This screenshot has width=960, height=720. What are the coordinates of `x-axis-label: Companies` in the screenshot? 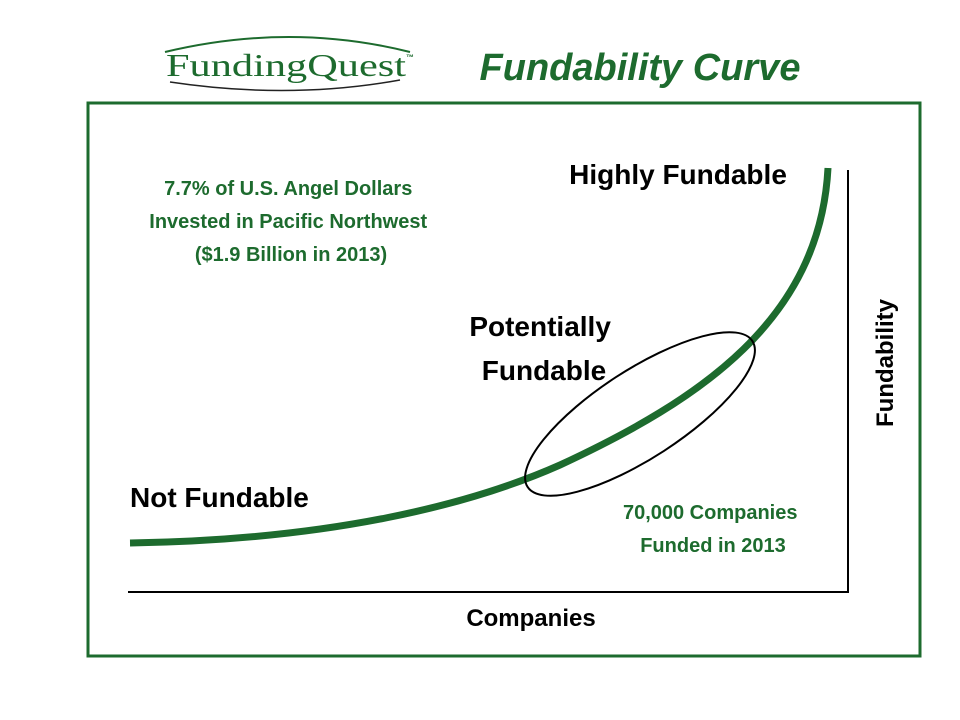 It's located at (530, 618).